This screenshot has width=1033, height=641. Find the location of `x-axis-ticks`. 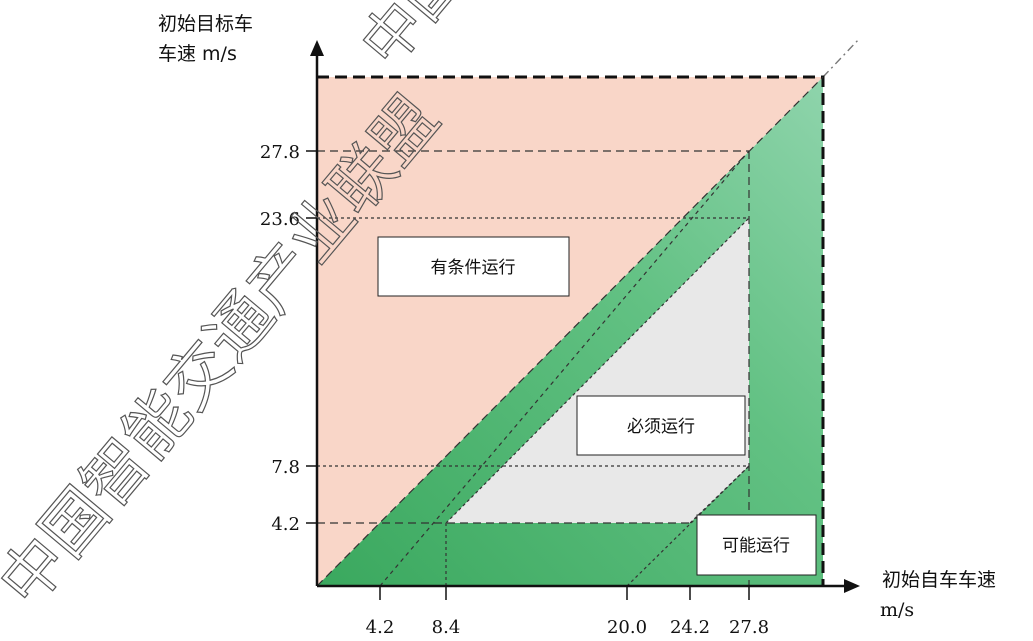

x-axis-ticks is located at coordinates (564, 593).